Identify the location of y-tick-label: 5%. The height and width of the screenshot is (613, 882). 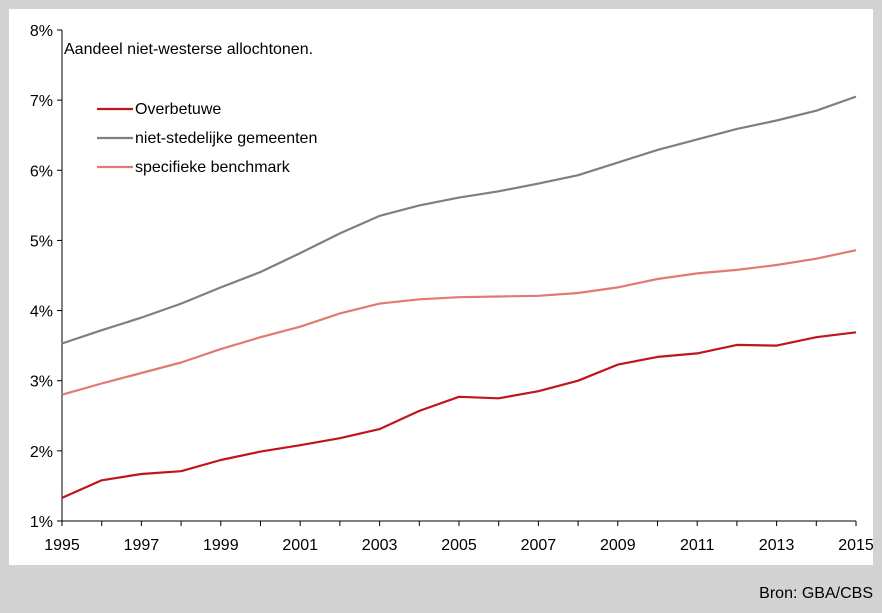
(41, 241).